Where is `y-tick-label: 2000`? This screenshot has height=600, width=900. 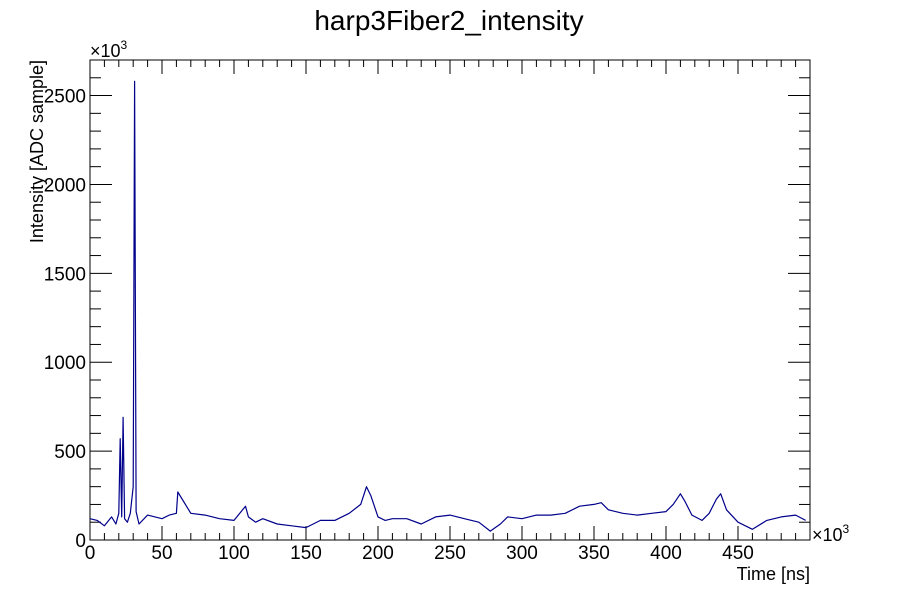 y-tick-label: 2000 is located at coordinates (65, 185).